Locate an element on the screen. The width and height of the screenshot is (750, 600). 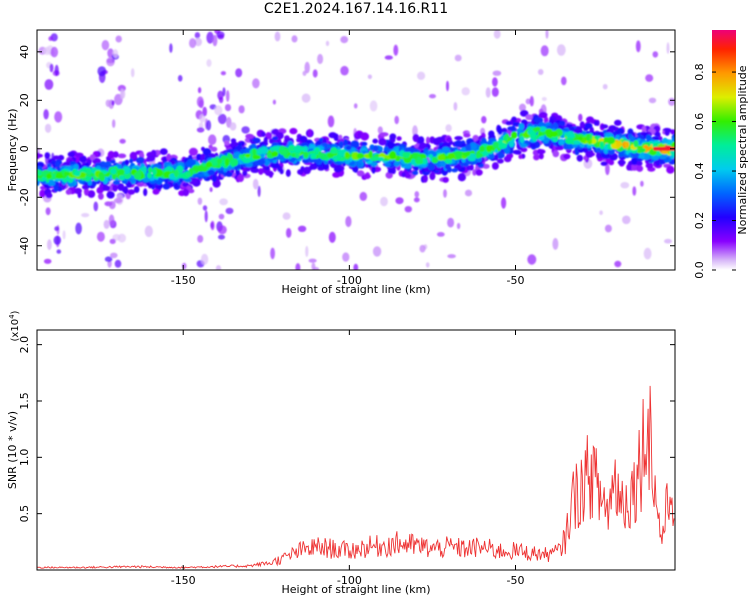
colorbar-tick-label: 0.6 is located at coordinates (699, 121).